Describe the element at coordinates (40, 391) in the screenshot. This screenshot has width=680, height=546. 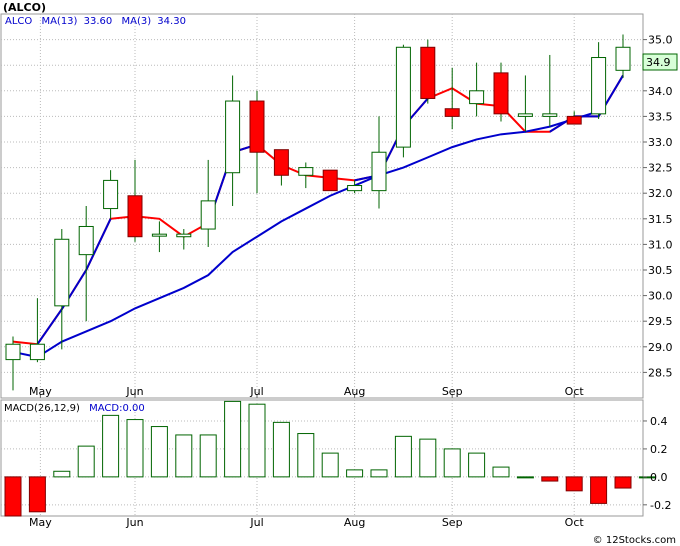
I see `price-month-label: May` at that location.